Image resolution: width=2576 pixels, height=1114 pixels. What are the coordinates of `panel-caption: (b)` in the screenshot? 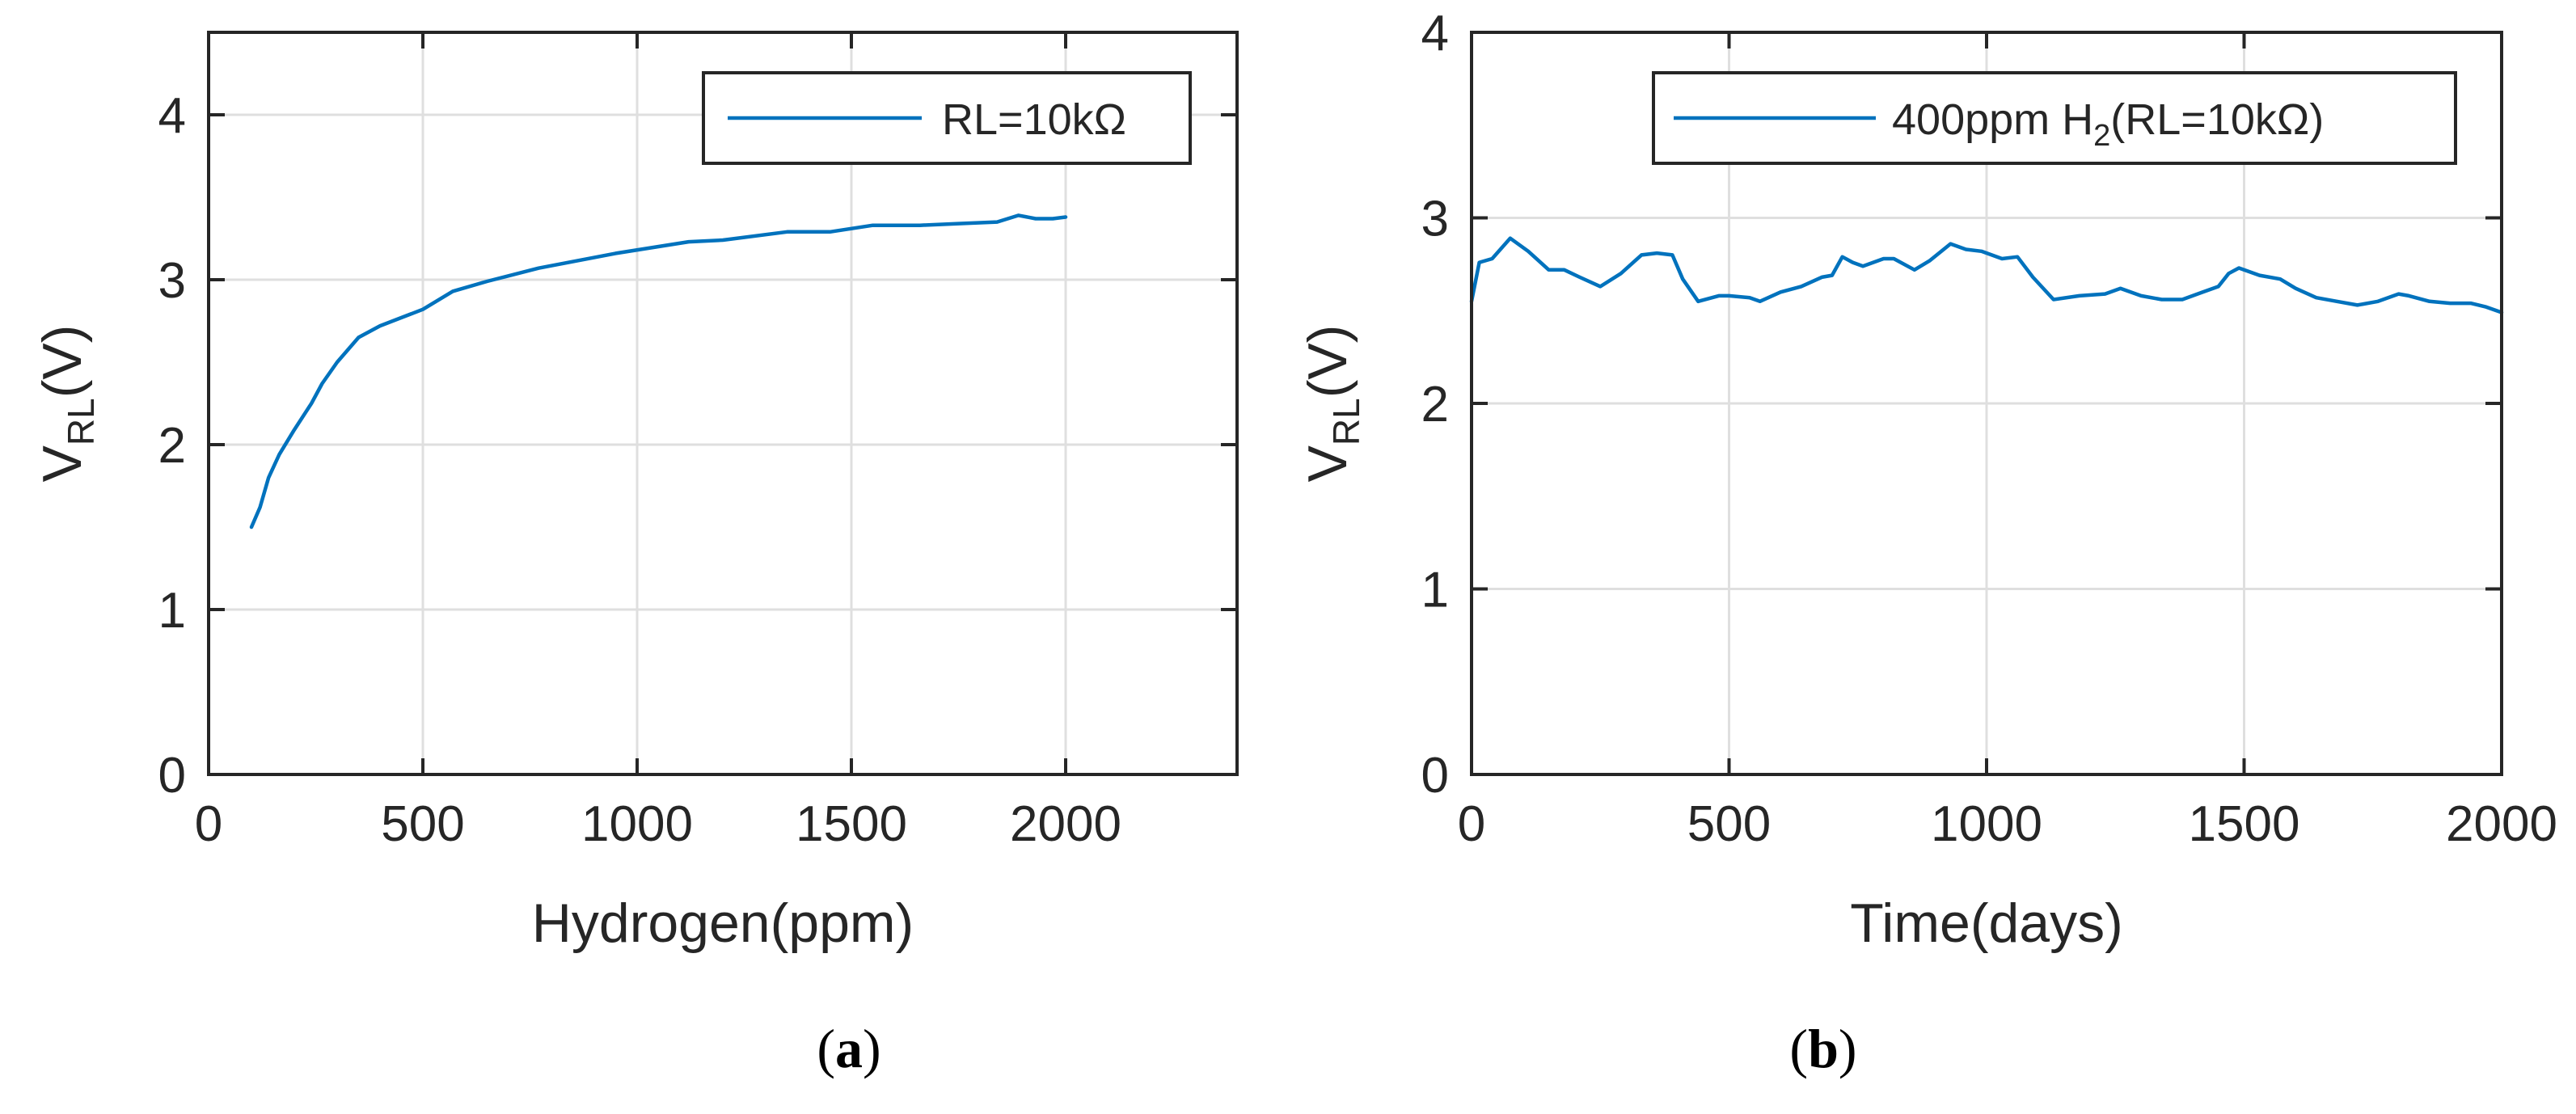 It's located at (1822, 1048).